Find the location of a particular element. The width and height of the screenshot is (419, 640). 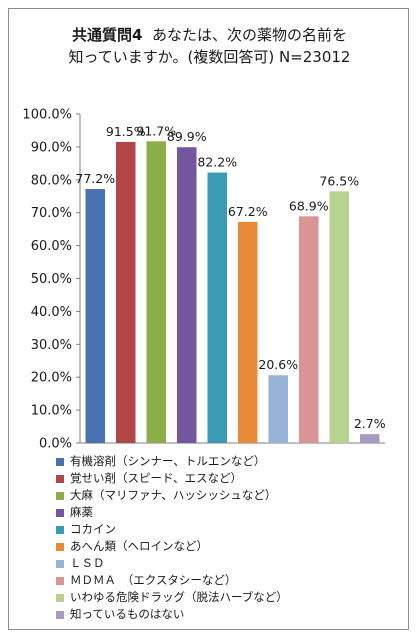

legend-item: いわゆる危険ドラッグ（脱法ハーブなど） is located at coordinates (226, 597).